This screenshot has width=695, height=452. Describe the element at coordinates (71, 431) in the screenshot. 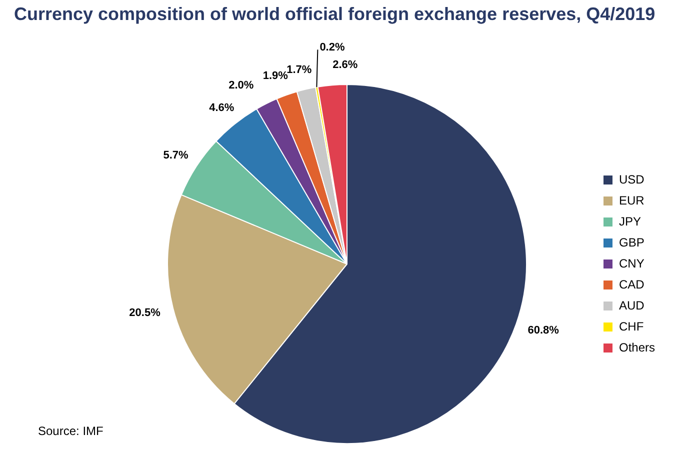

I see `source-note: Source: IMF` at that location.